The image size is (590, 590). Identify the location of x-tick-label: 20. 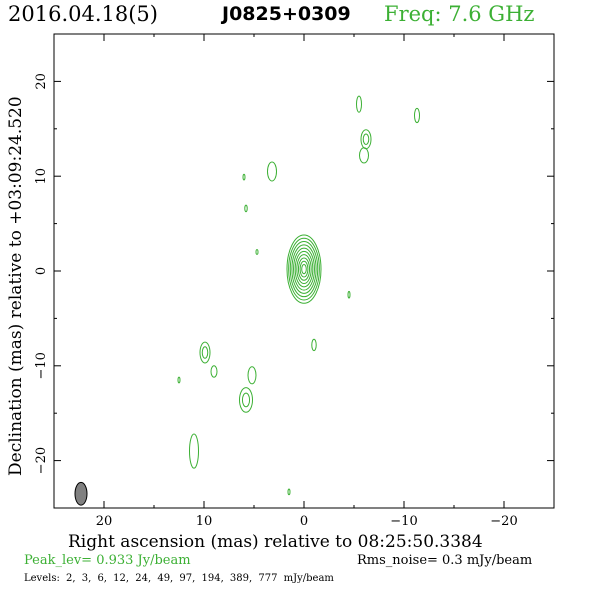
(104, 521).